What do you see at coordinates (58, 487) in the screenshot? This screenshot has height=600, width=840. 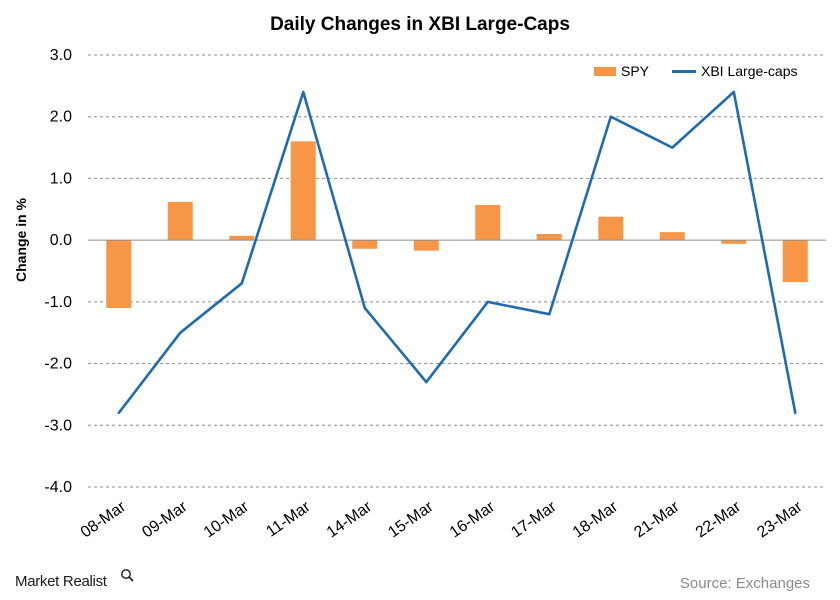 I see `y-tick-label: -4.0` at bounding box center [58, 487].